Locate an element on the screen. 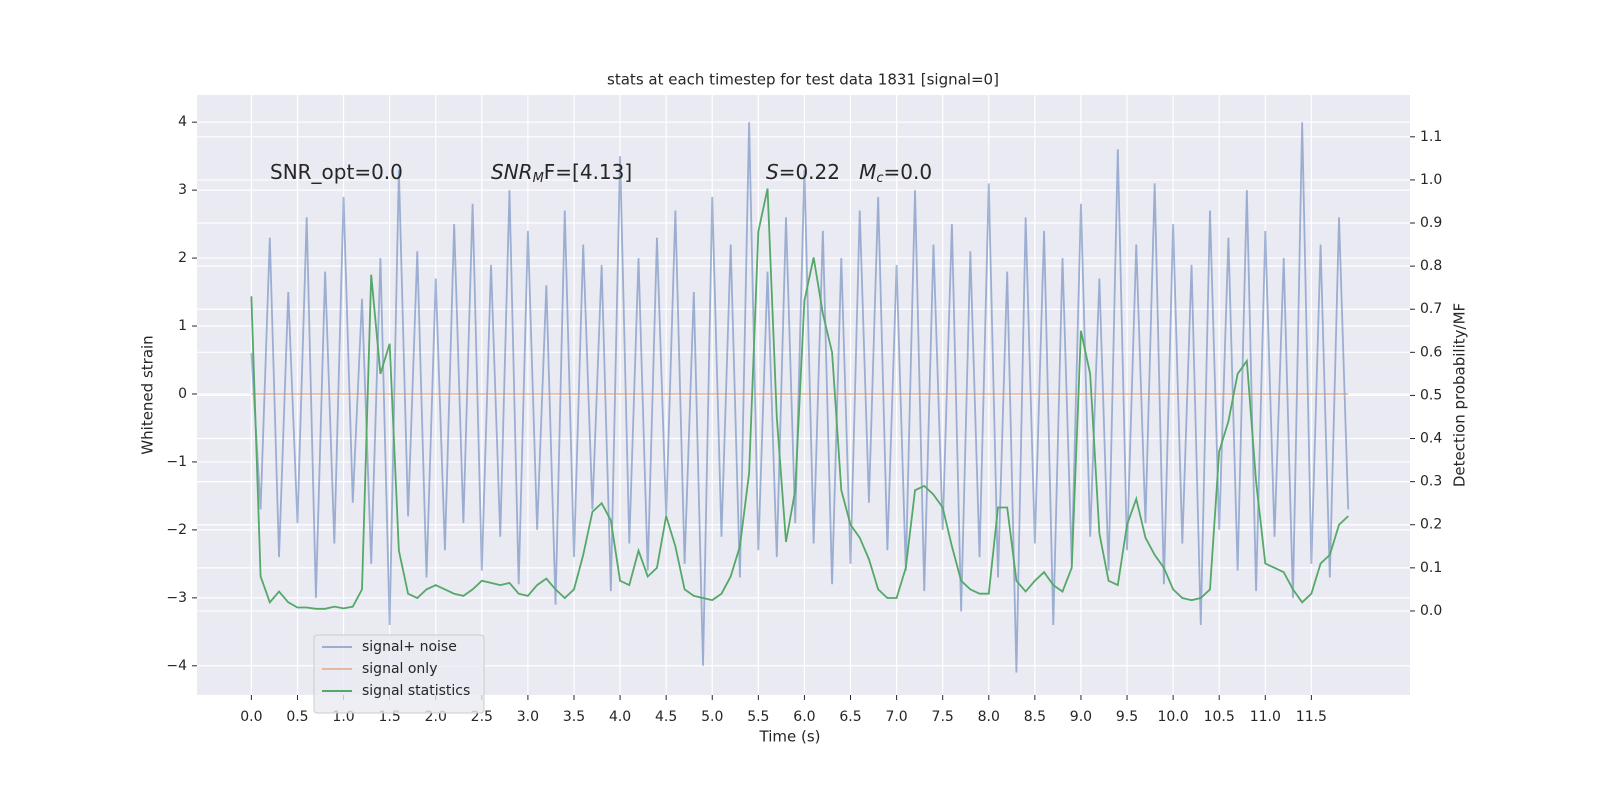  x-tick-label: 11.5 is located at coordinates (1311, 717).